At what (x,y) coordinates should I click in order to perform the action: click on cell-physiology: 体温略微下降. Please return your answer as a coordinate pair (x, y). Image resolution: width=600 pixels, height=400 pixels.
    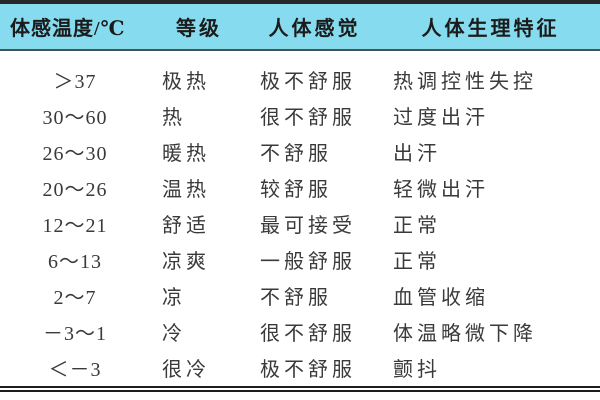
    Looking at the image, I should click on (465, 333).